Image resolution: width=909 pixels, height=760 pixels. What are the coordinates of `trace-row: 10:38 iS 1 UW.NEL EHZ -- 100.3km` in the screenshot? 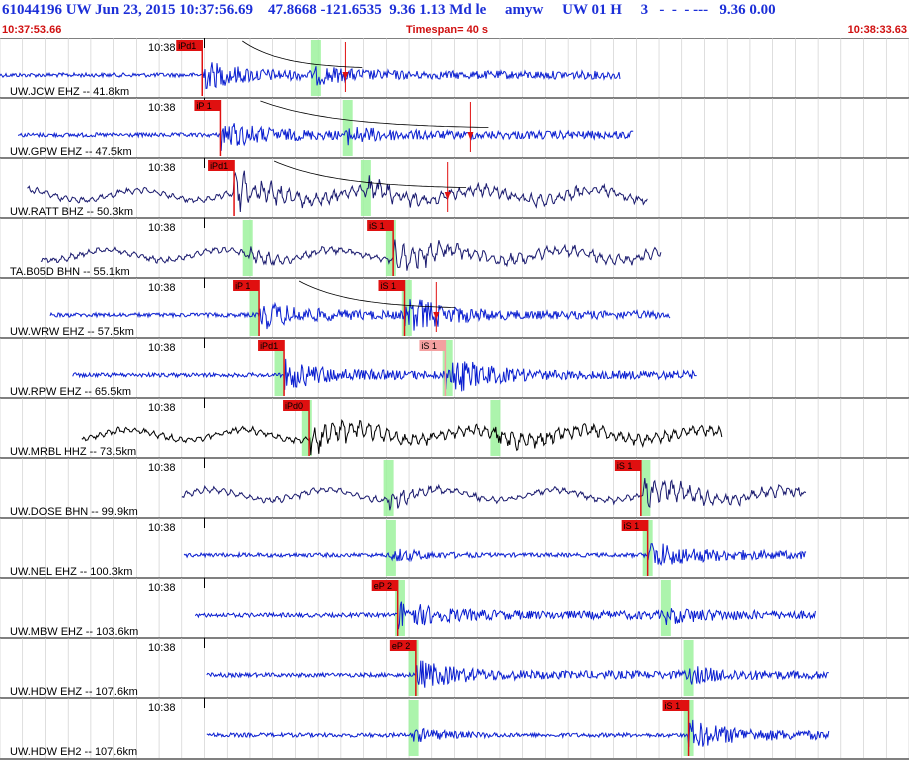 It's located at (454, 547).